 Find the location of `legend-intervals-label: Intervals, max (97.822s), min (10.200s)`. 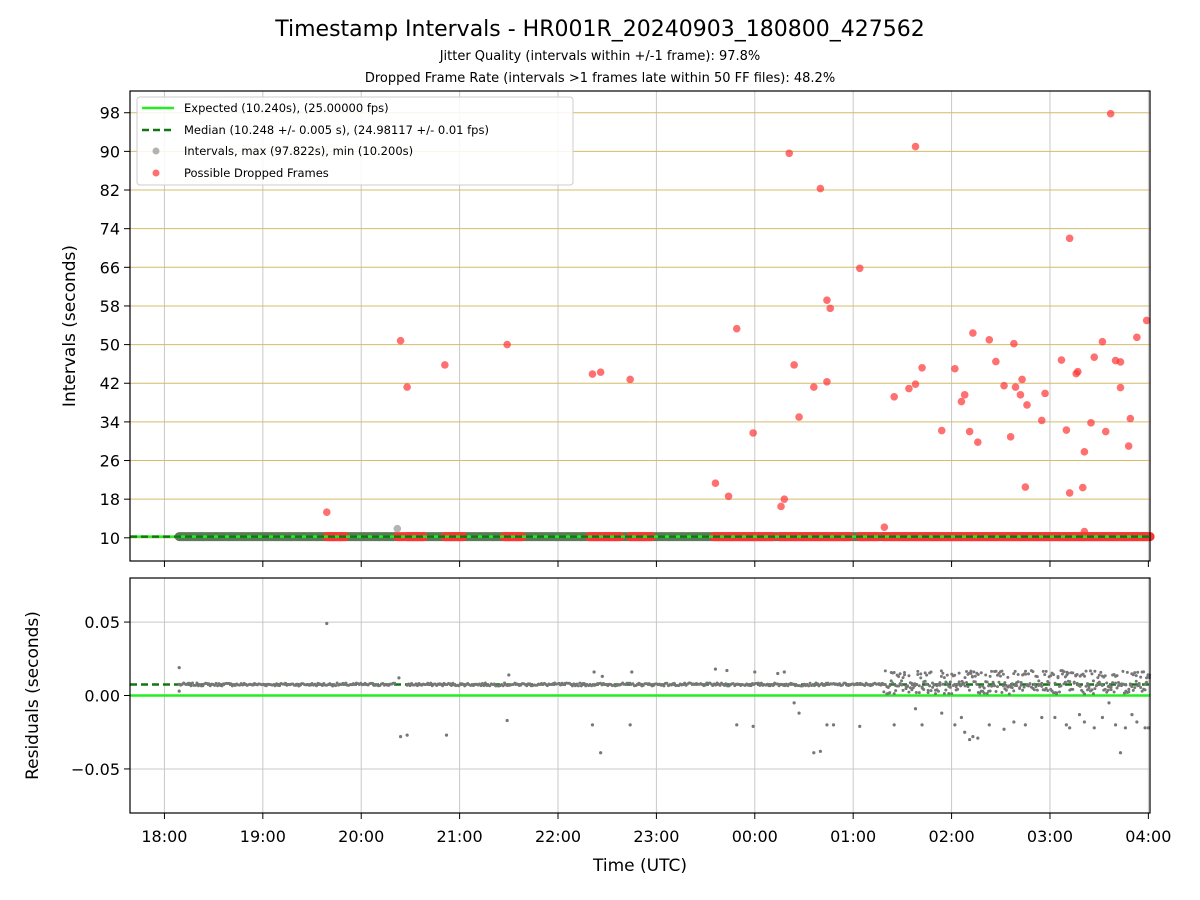

legend-intervals-label: Intervals, max (97.822s), min (10.200s) is located at coordinates (298, 151).